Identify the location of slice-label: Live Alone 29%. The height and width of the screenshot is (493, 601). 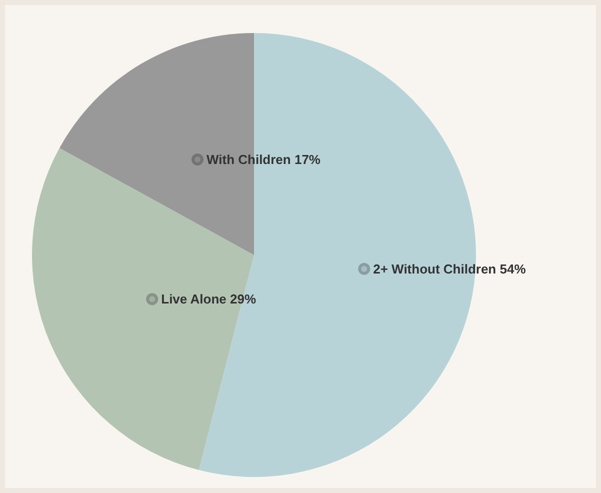
(208, 299).